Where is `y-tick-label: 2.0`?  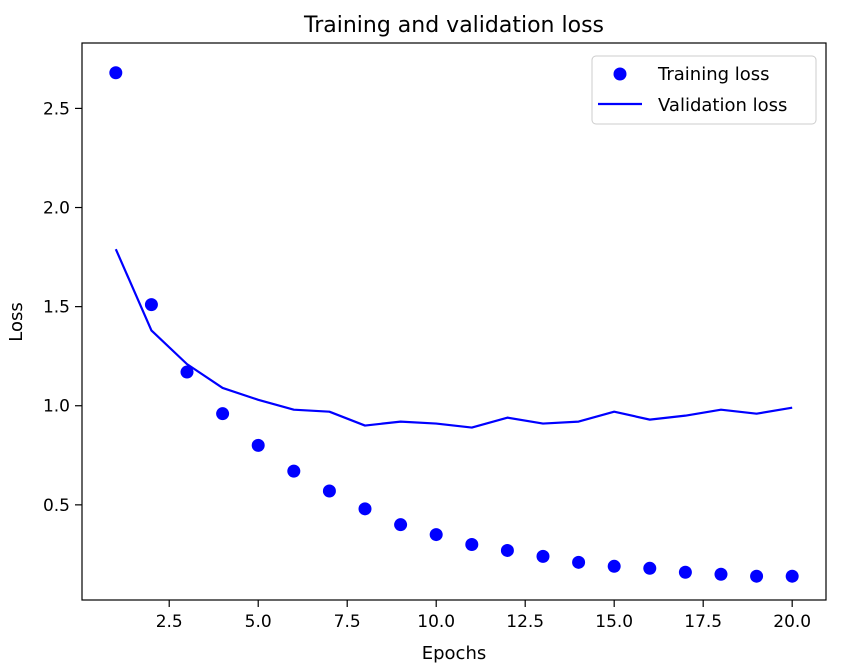
y-tick-label: 2.0 is located at coordinates (56, 209).